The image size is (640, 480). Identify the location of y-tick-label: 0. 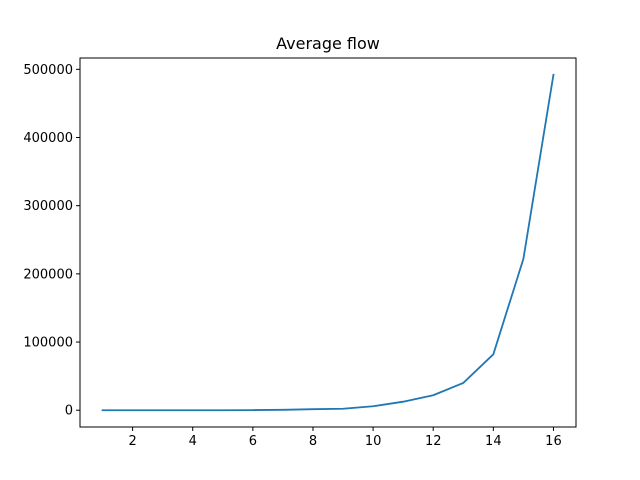
(69, 411).